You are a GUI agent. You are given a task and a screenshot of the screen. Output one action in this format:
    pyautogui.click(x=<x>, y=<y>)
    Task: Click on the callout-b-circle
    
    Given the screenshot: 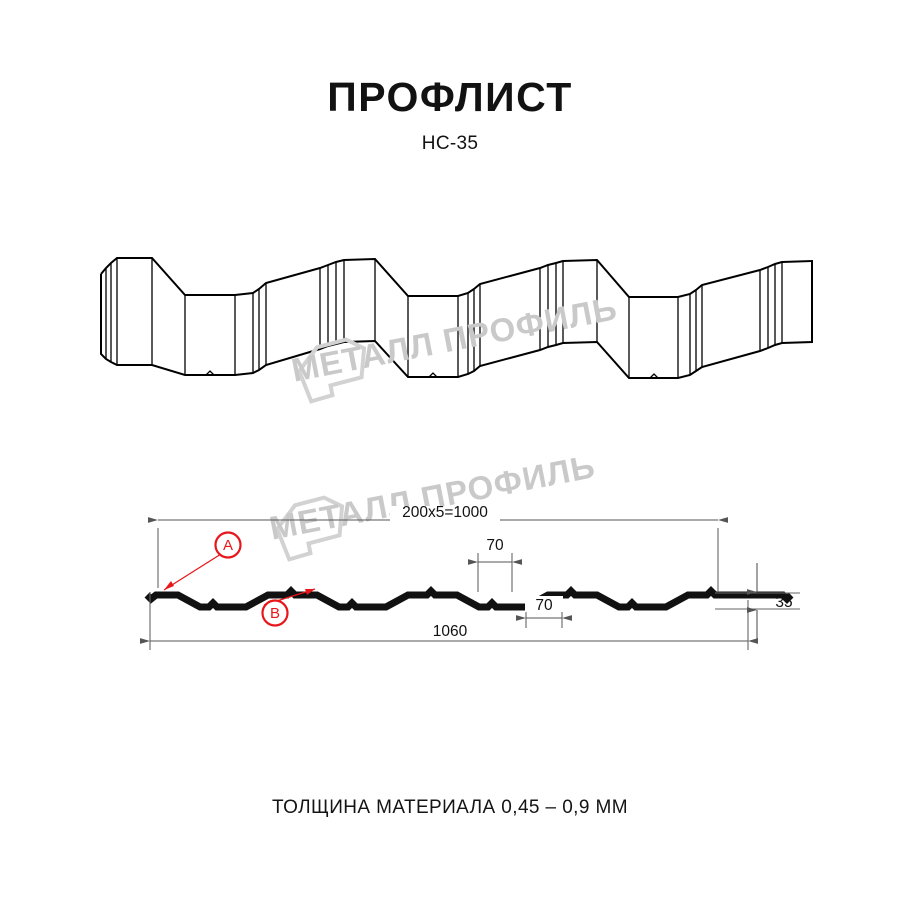 What is the action you would take?
    pyautogui.click(x=275, y=613)
    